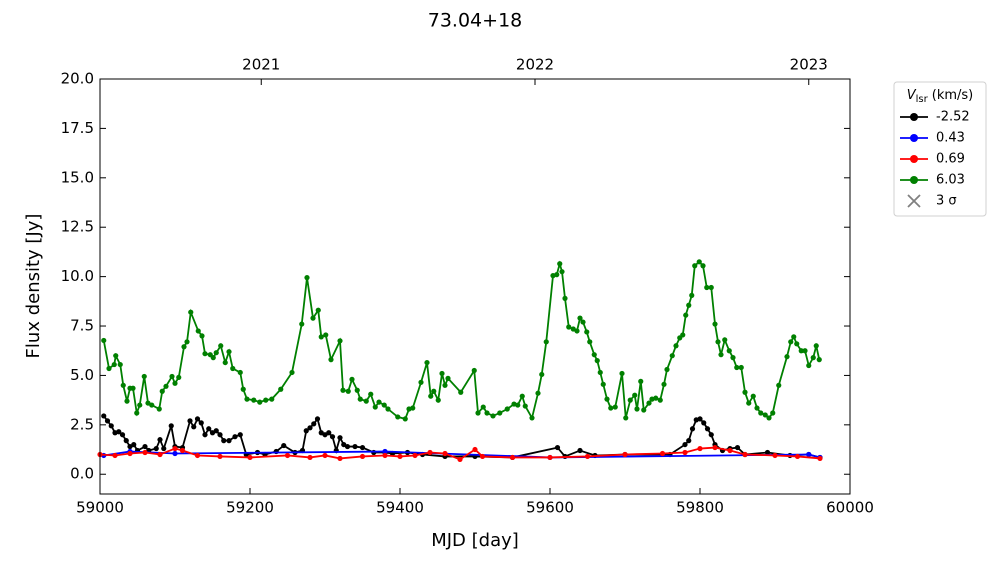 This screenshot has width=1000, height=562. Describe the element at coordinates (250, 508) in the screenshot. I see `x-tick-label: 59200` at that location.